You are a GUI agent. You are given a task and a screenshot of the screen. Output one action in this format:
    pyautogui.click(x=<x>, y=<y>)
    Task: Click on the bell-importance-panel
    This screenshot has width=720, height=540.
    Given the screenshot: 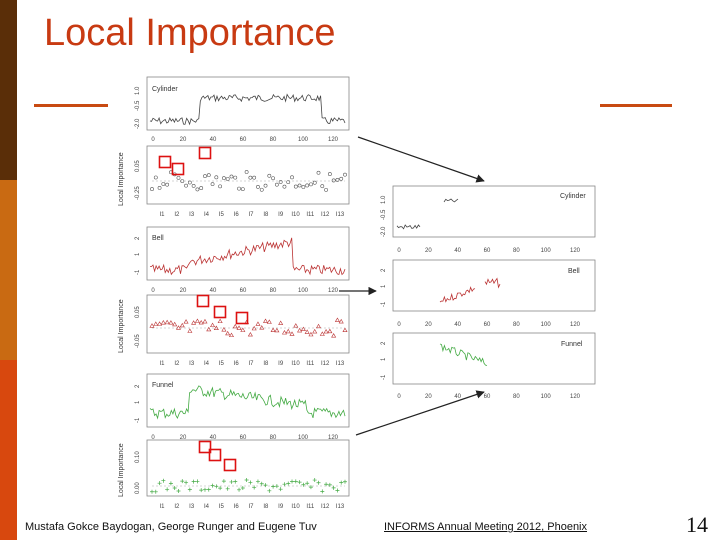 What is the action you would take?
    pyautogui.click(x=248, y=324)
    